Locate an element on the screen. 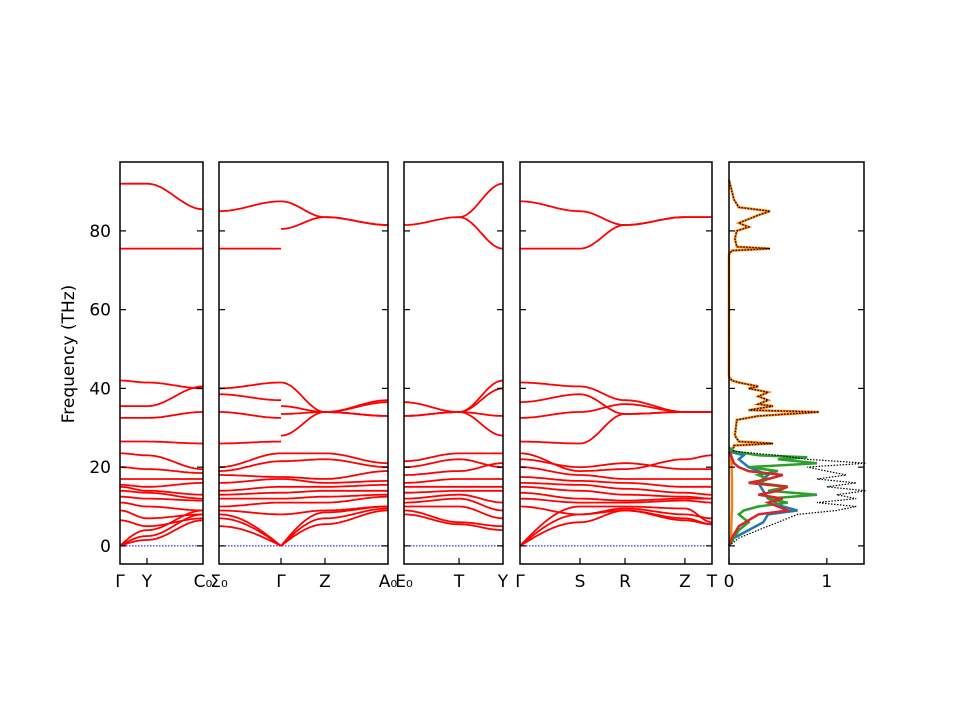 This screenshot has width=960, height=720. kpoint-label: R is located at coordinates (625, 582).